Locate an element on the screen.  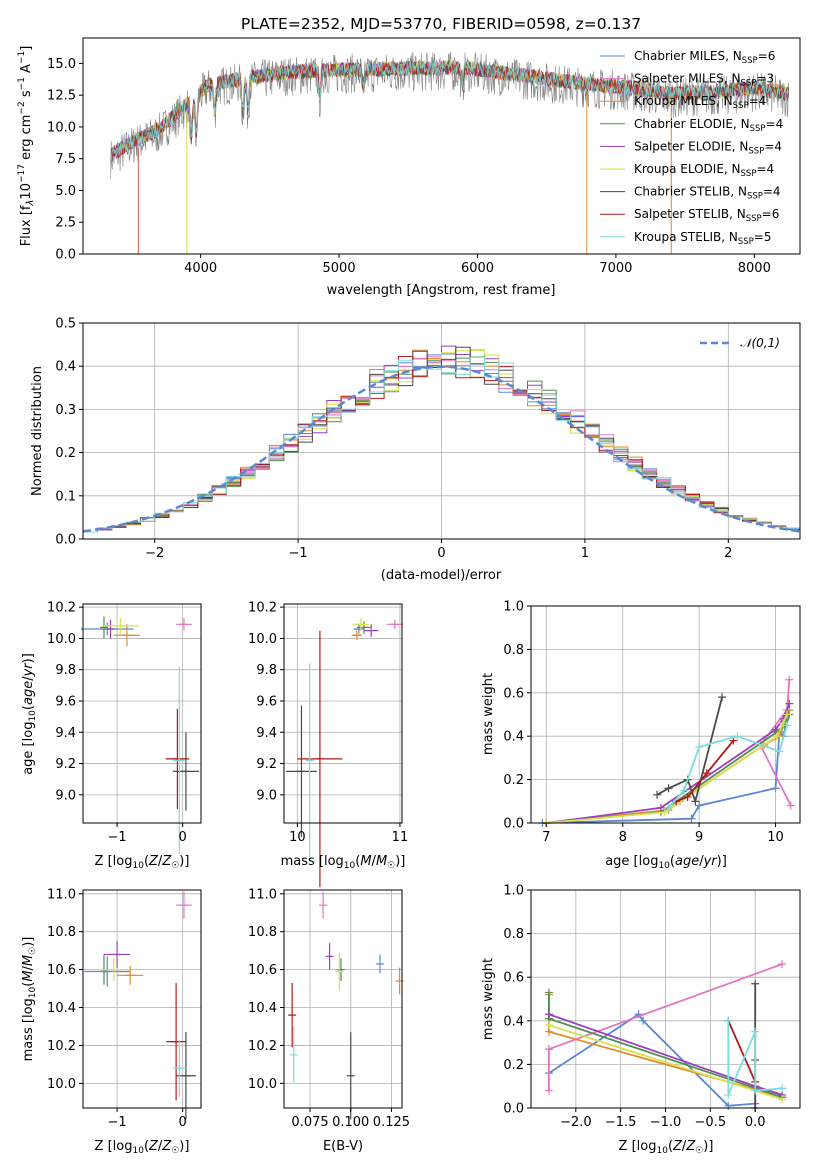
y-tick-label: 5.0 is located at coordinates (65, 191).